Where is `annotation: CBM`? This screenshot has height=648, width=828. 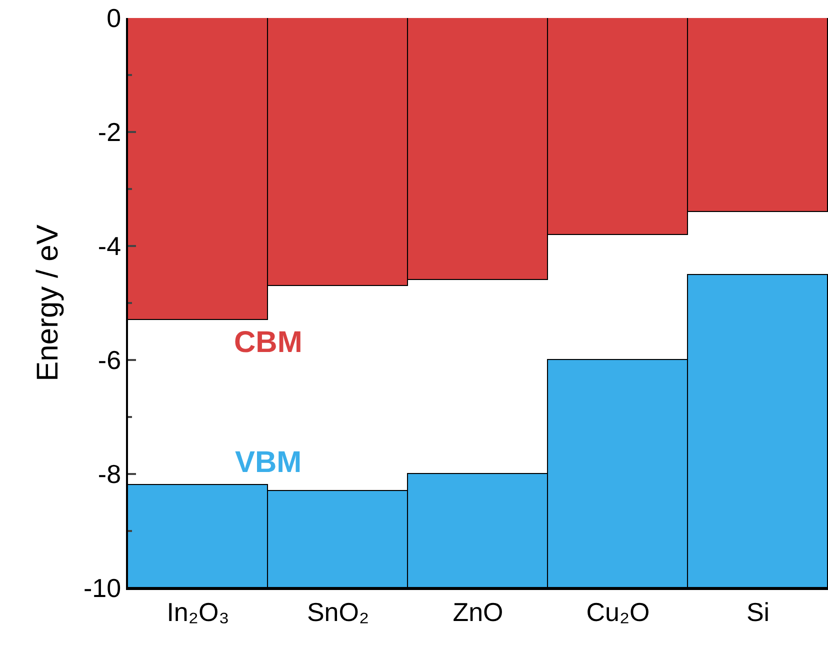 annotation: CBM is located at coordinates (268, 342).